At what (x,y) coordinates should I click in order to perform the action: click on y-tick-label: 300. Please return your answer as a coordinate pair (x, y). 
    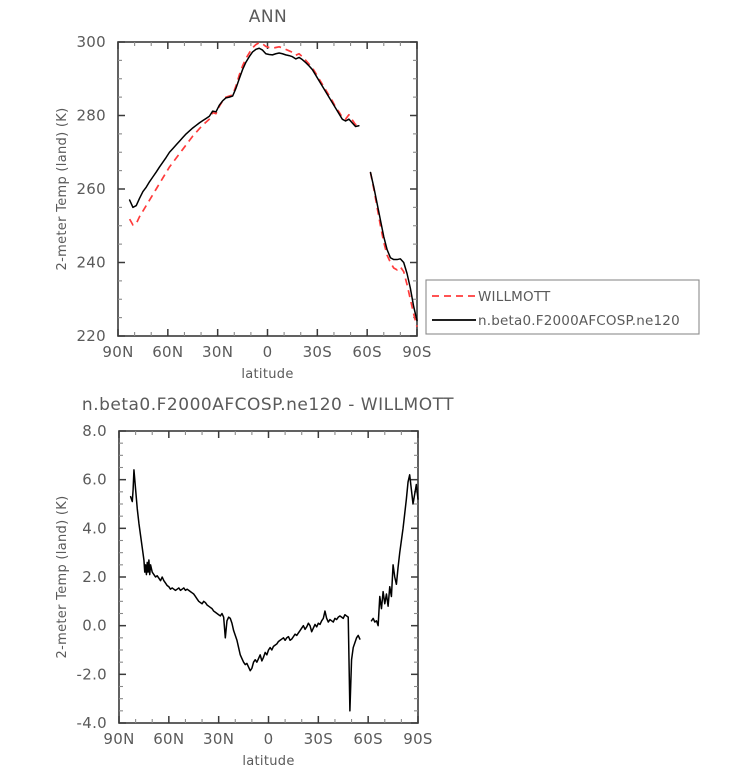
    Looking at the image, I should click on (91, 42).